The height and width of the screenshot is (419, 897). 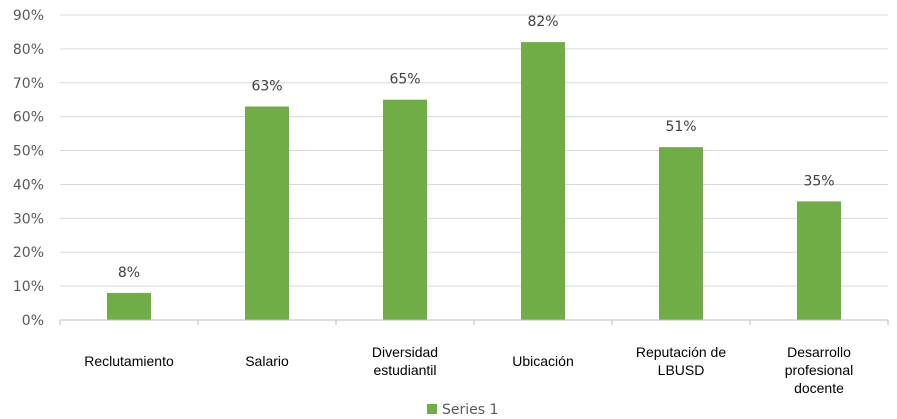 I want to click on legend: Series 1, so click(x=462, y=410).